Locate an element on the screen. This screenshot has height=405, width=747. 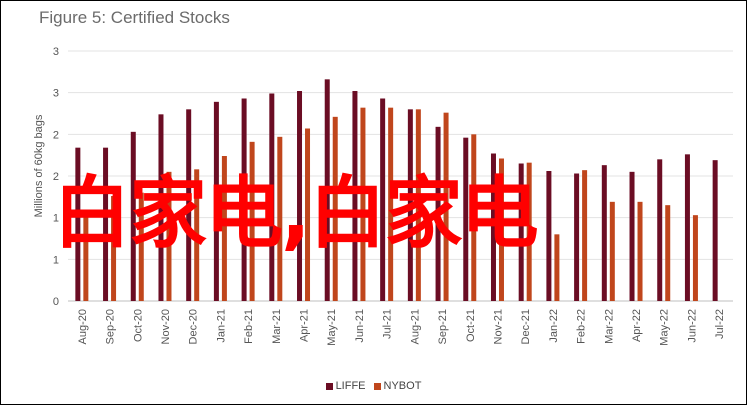
x-tick-label: May-22 is located at coordinates (665, 327).